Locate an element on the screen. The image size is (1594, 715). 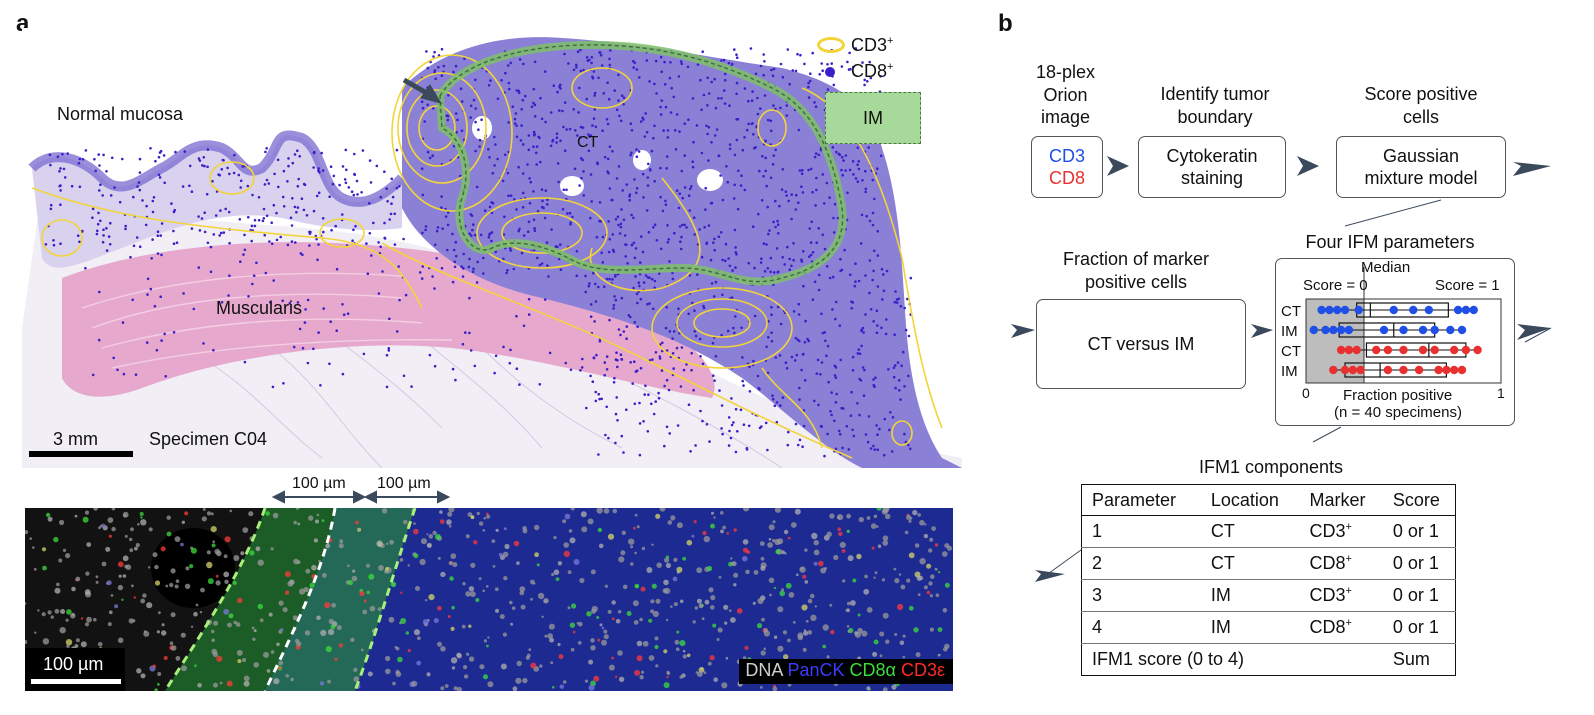
cell-location: CT is located at coordinates (1250, 563).